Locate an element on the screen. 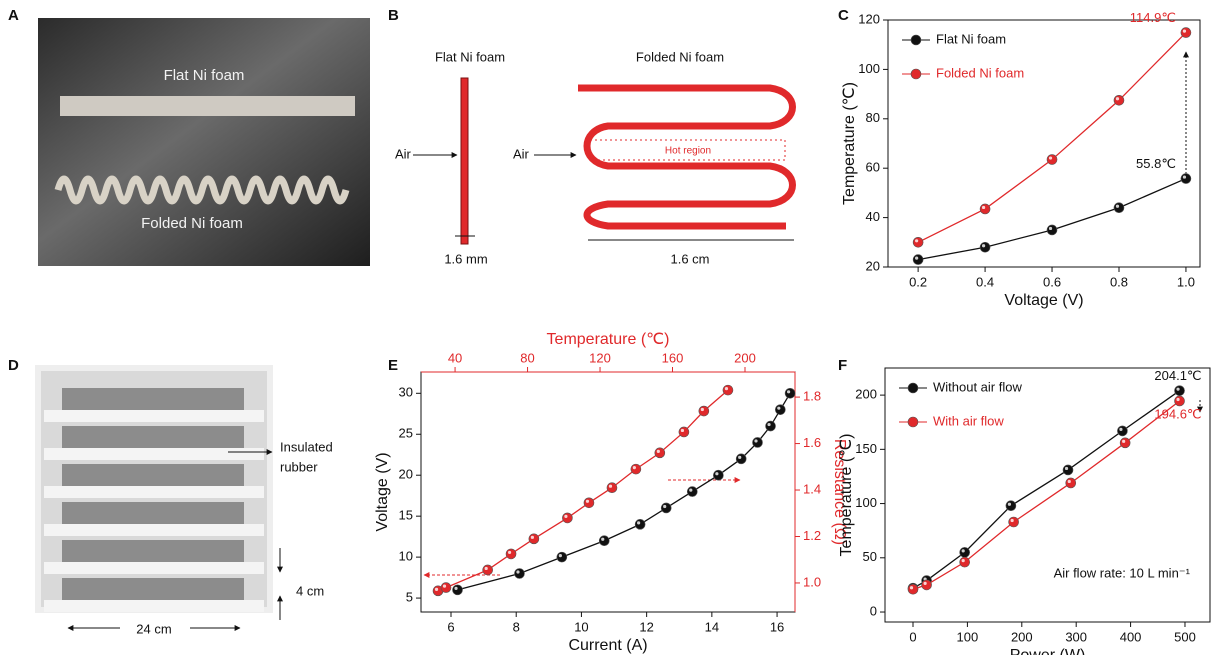 This screenshot has height=655, width=1213. flat-foam is located at coordinates (207, 106).